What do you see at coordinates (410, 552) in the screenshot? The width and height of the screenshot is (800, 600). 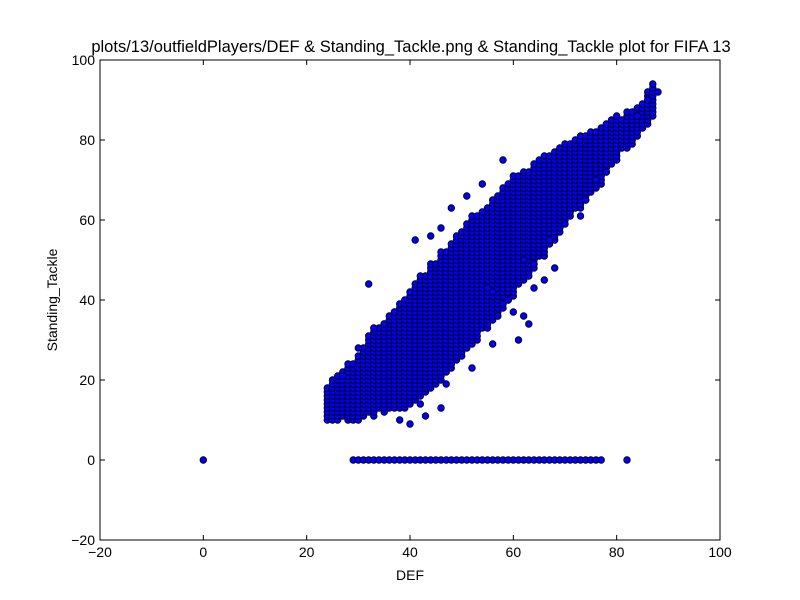 I see `x-tick-label: 40` at bounding box center [410, 552].